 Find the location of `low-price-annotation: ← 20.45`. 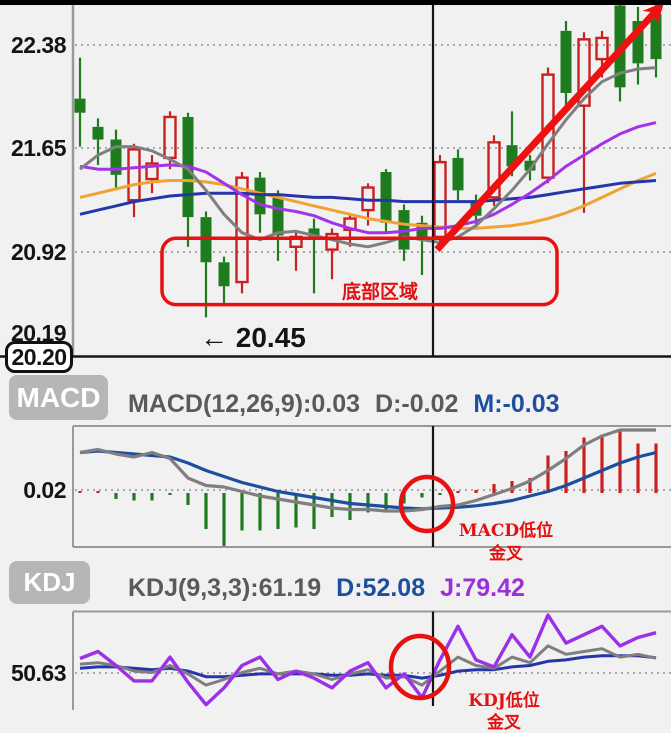

low-price-annotation: ← 20.45 is located at coordinates (253, 337).